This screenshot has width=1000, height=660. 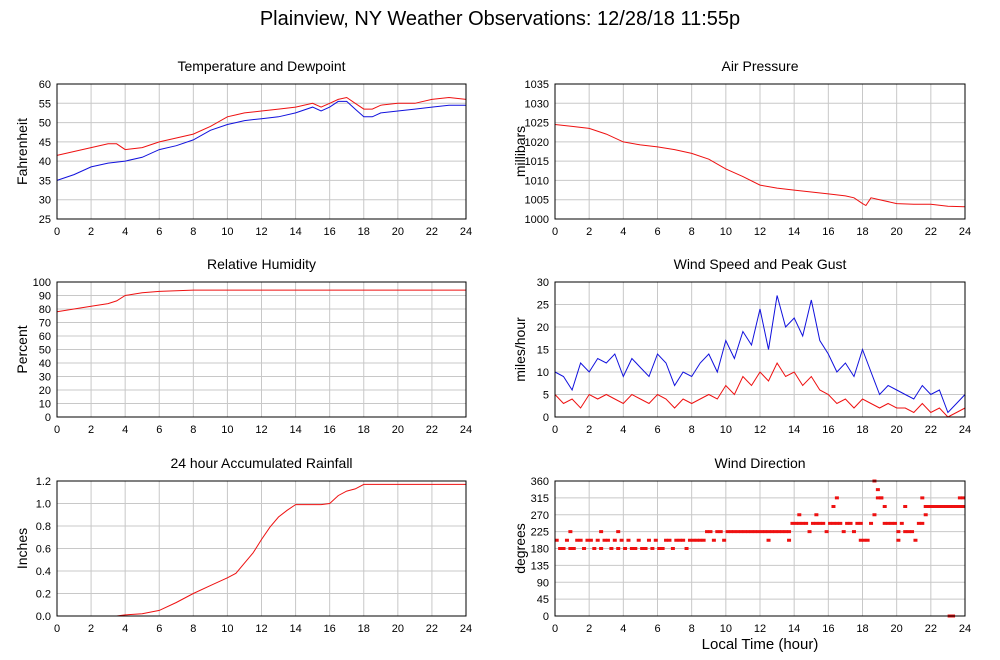 What do you see at coordinates (520, 349) in the screenshot?
I see `y-axis-label: miles/hour` at bounding box center [520, 349].